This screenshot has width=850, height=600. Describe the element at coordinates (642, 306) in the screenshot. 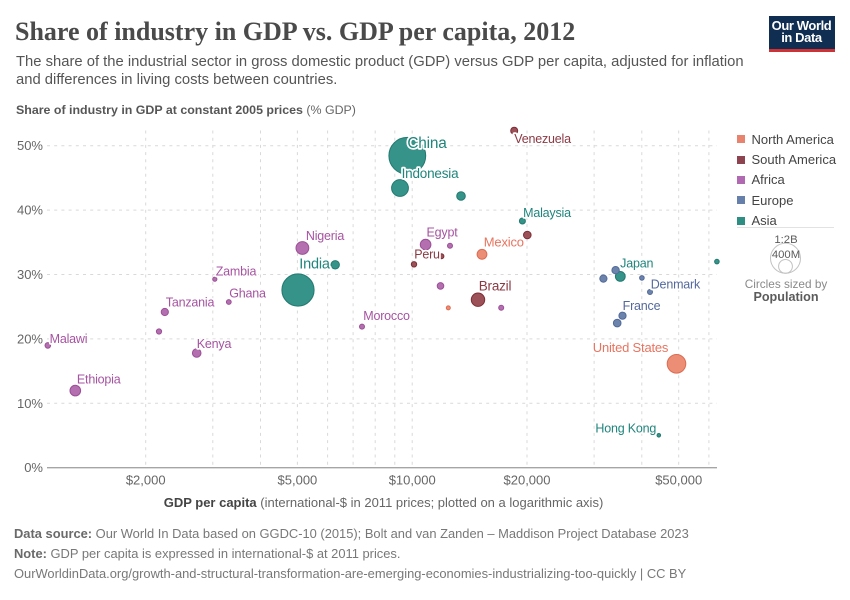

I see `svg-text: France` at that location.